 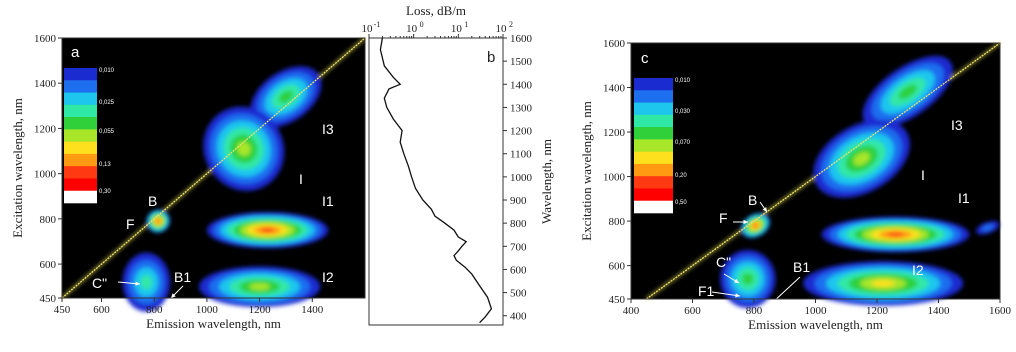 What do you see at coordinates (964, 198) in the screenshot?
I see `region-label: I1` at bounding box center [964, 198].